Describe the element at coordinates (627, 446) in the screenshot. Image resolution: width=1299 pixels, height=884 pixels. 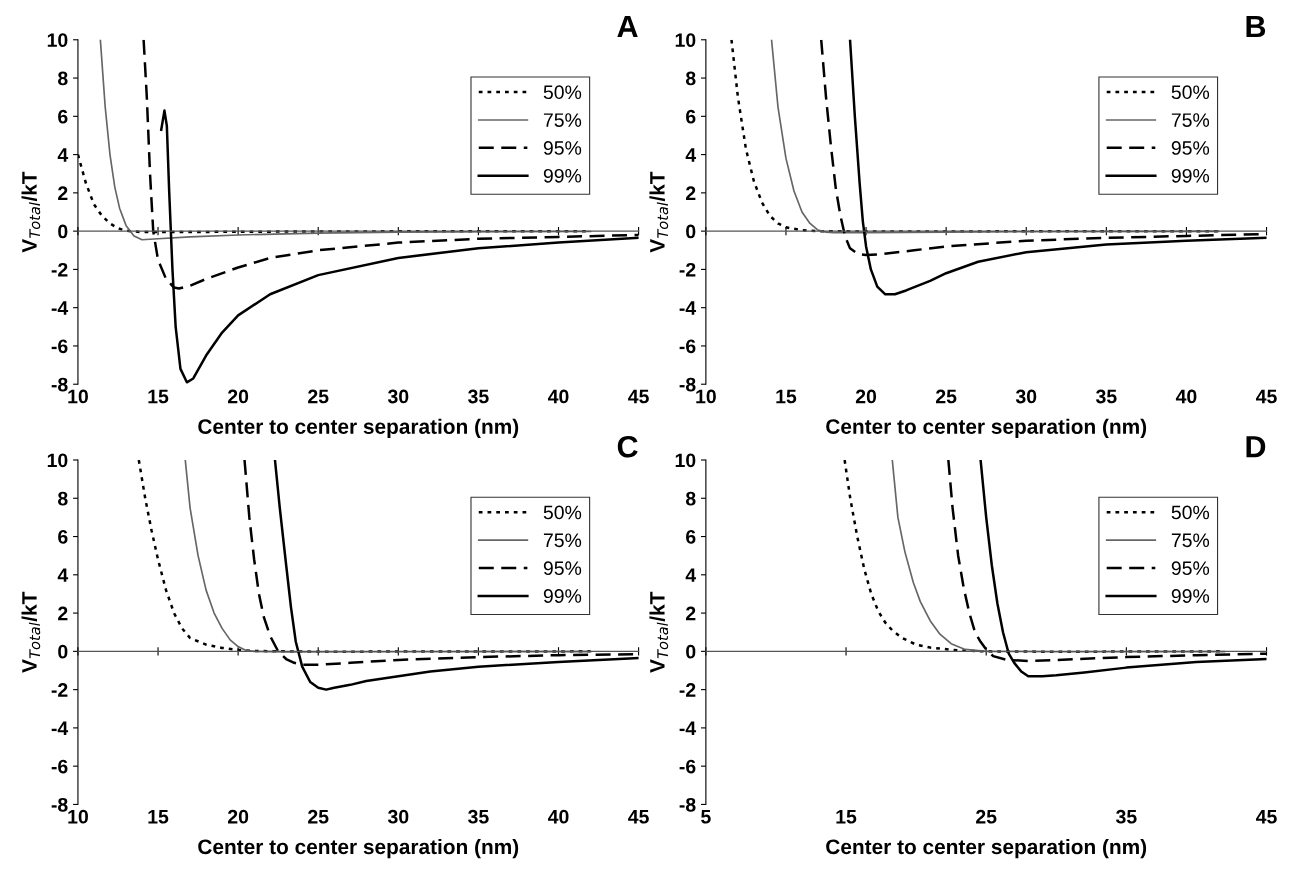
I see `chart-title: C` at that location.